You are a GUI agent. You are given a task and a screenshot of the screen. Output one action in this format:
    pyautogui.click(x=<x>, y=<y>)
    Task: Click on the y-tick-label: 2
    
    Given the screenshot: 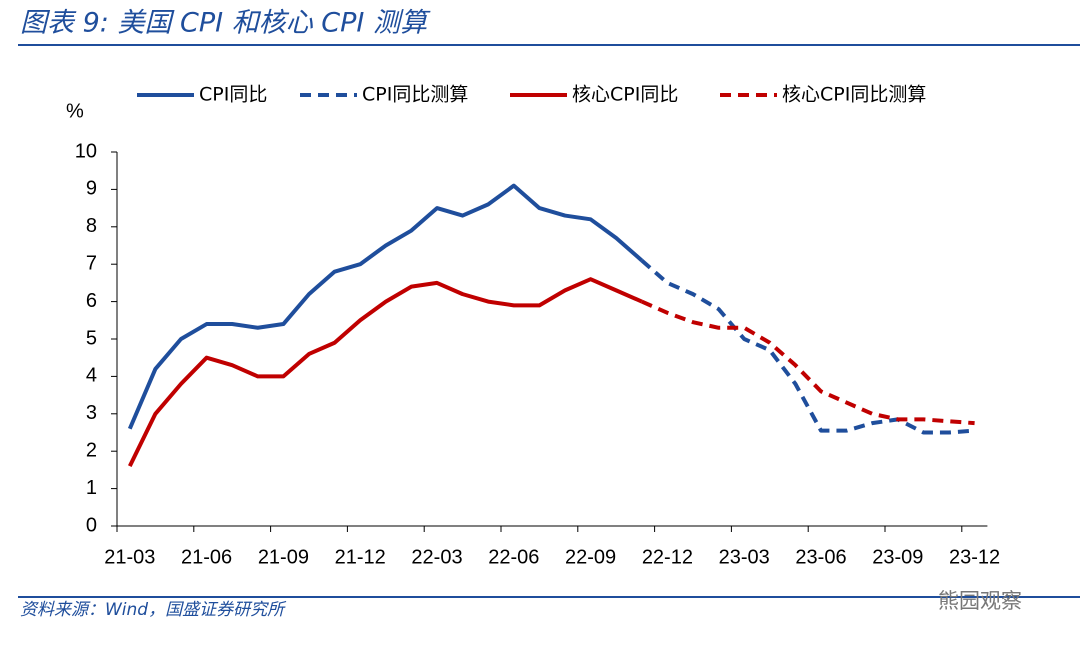 What is the action you would take?
    pyautogui.click(x=91, y=450)
    